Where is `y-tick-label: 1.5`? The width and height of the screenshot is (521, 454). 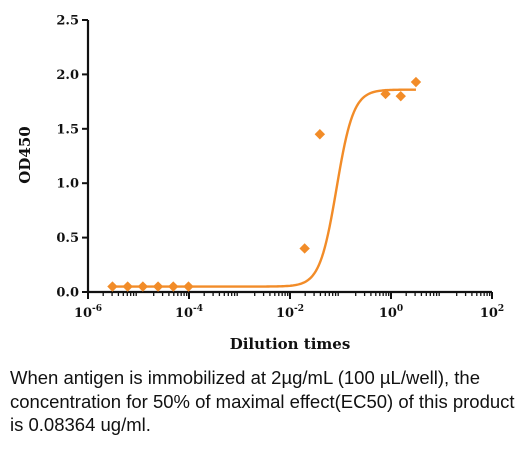 y-tick-label: 1.5 is located at coordinates (67, 129).